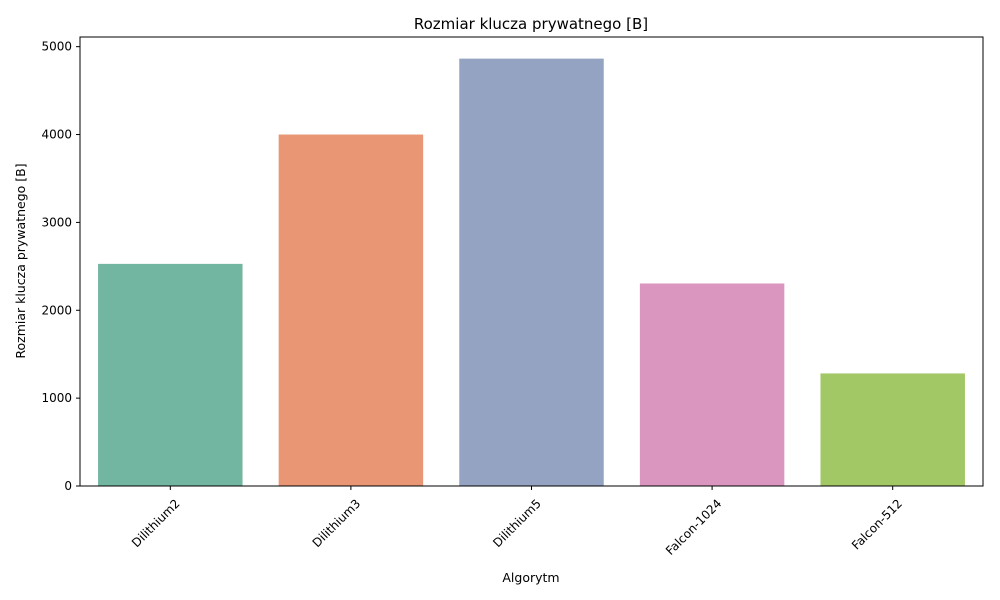 The width and height of the screenshot is (1000, 600). Describe the element at coordinates (56, 222) in the screenshot. I see `y-tick-label: 3000` at that location.